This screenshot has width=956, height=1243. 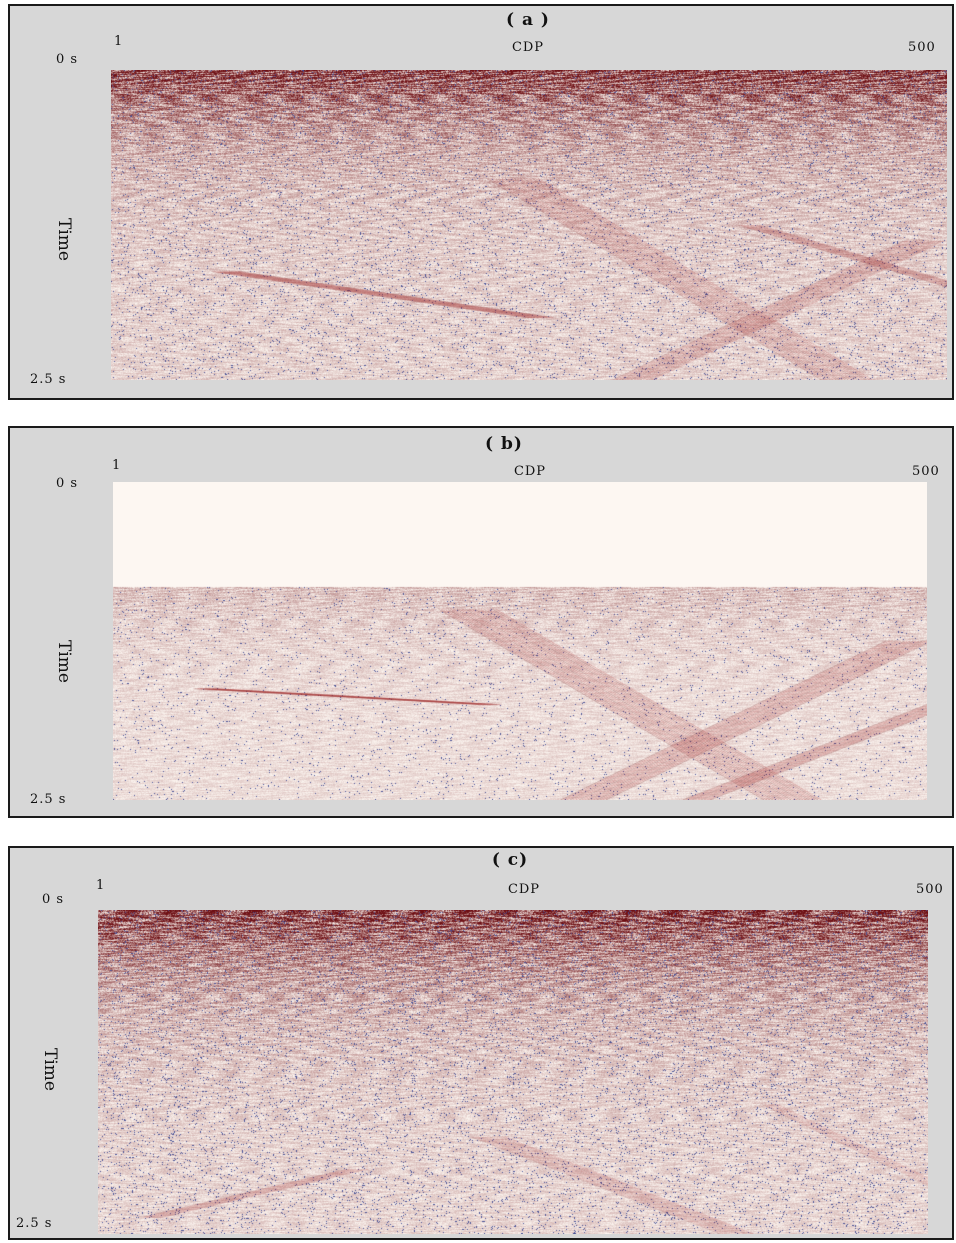 I want to click on panel-title: ( c), so click(x=510, y=860).